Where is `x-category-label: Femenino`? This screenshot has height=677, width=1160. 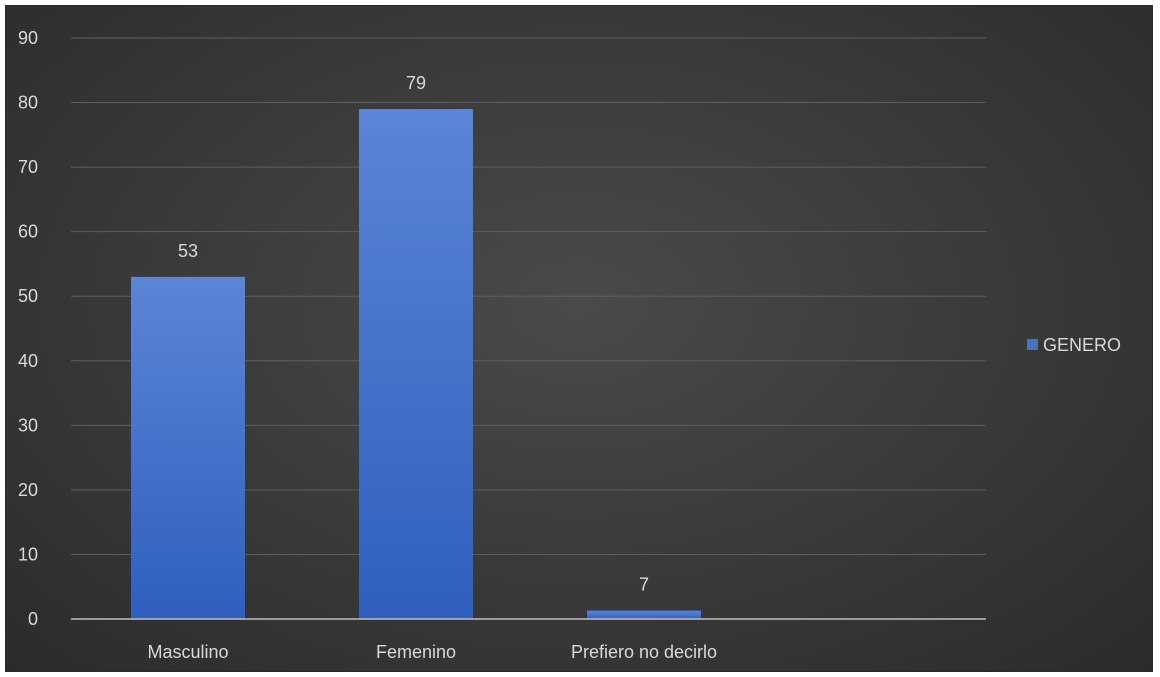 x-category-label: Femenino is located at coordinates (416, 652).